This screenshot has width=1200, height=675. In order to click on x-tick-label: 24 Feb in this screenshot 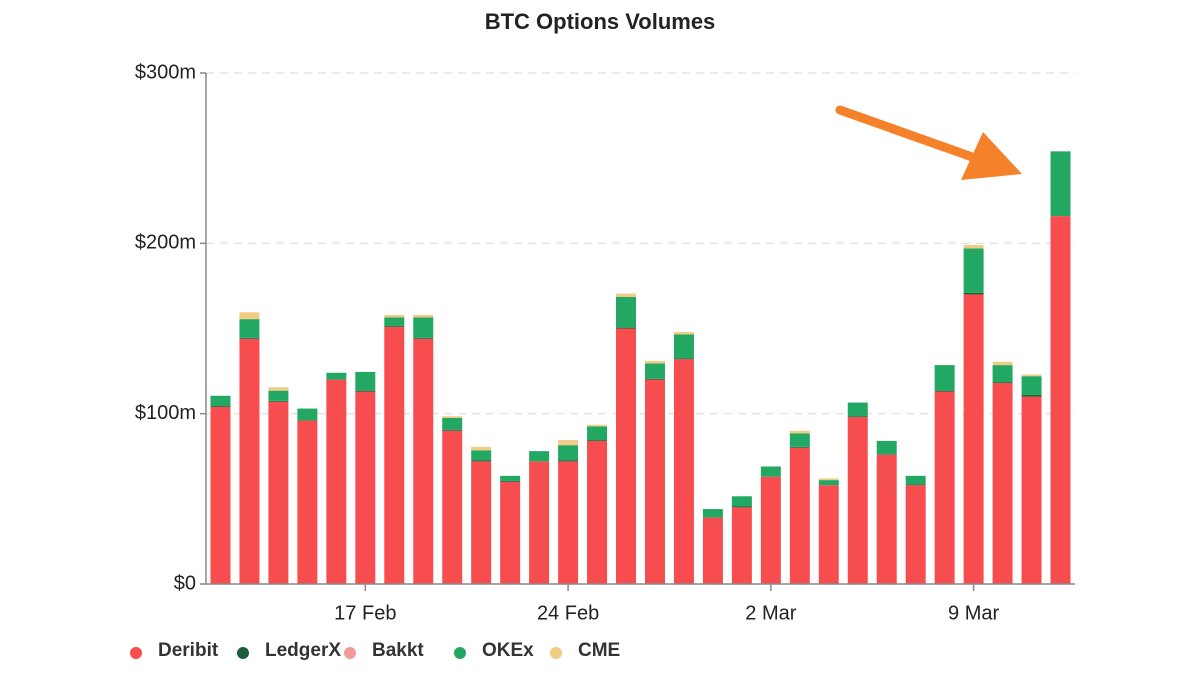, I will do `click(568, 613)`.